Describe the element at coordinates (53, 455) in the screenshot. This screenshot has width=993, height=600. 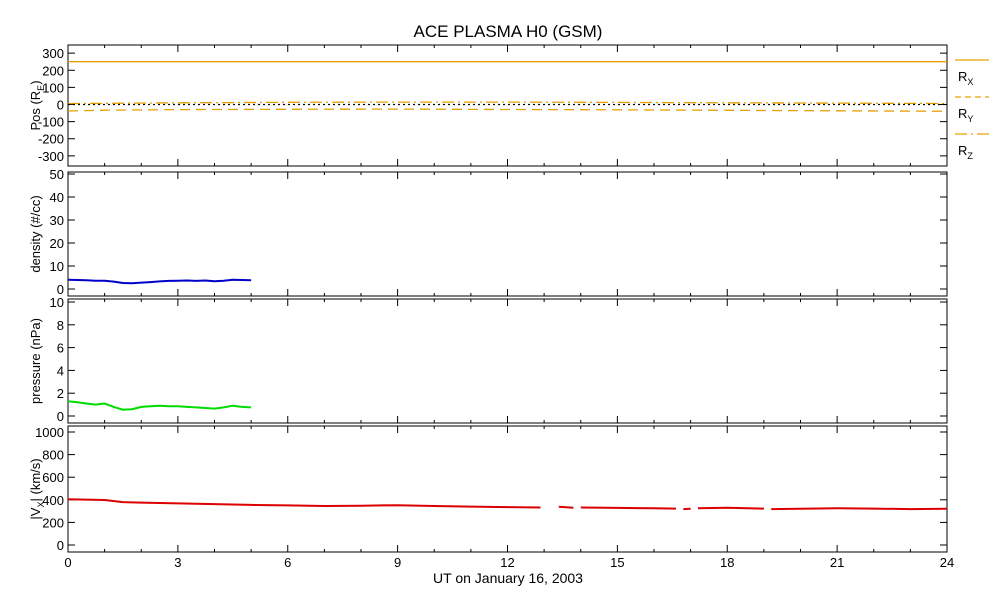
I see `velocity-ytick-label: 800` at that location.